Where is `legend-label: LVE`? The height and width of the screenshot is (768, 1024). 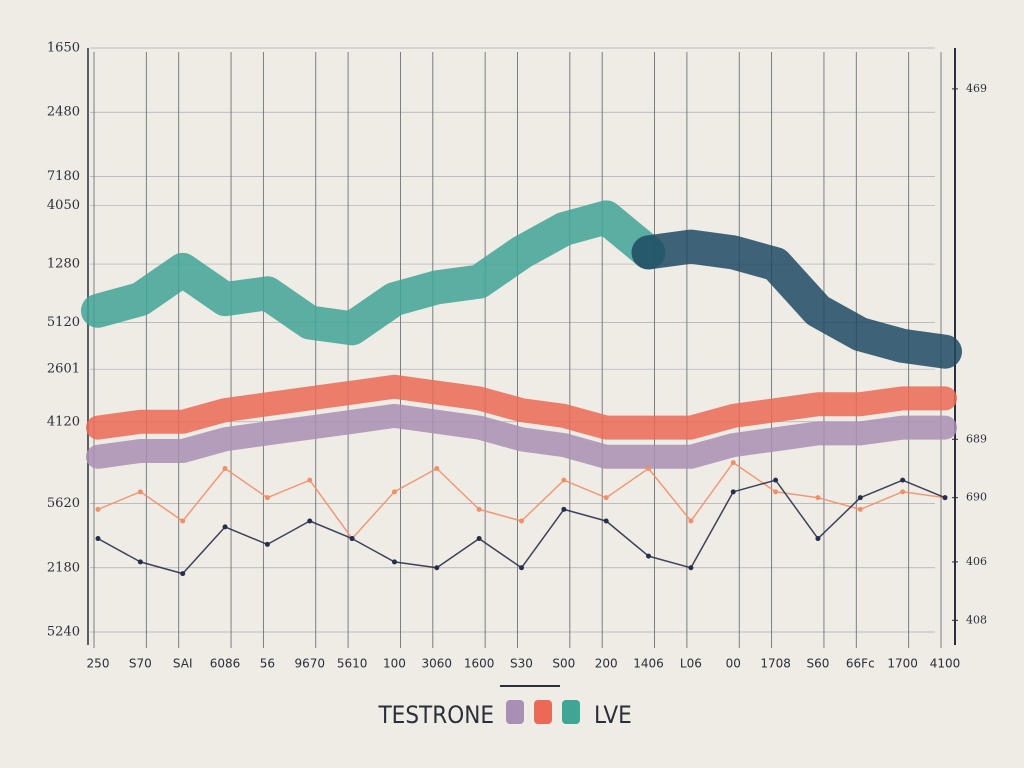
legend-label: LVE is located at coordinates (613, 715).